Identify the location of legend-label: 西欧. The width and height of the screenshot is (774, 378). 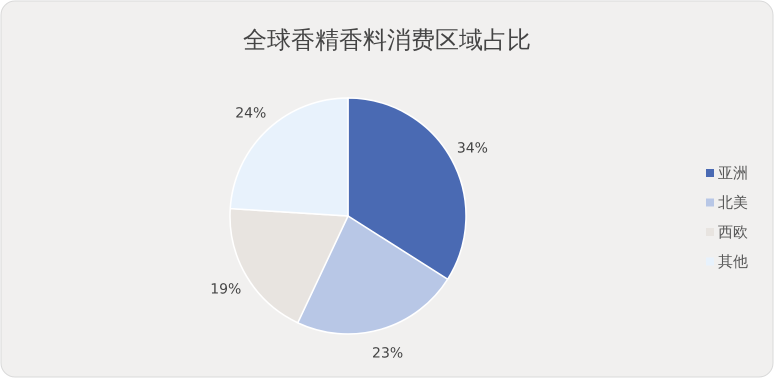
(733, 232).